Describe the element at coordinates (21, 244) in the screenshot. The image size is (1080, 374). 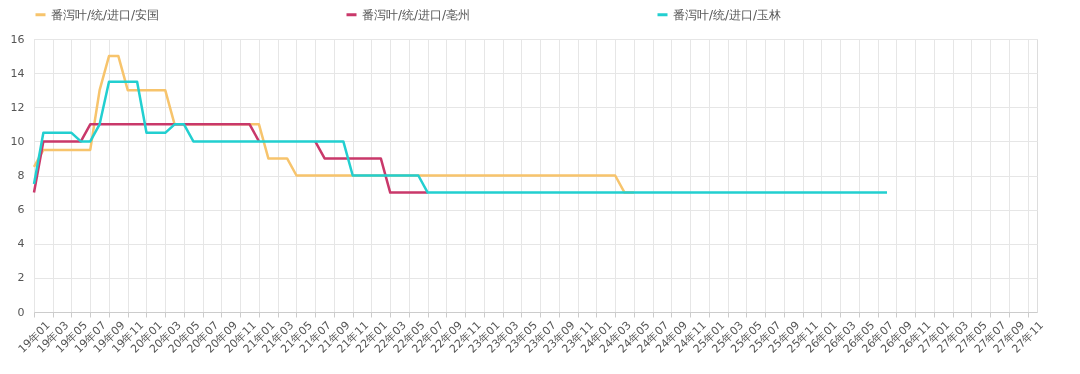
I see `y-tick-label: 4` at that location.